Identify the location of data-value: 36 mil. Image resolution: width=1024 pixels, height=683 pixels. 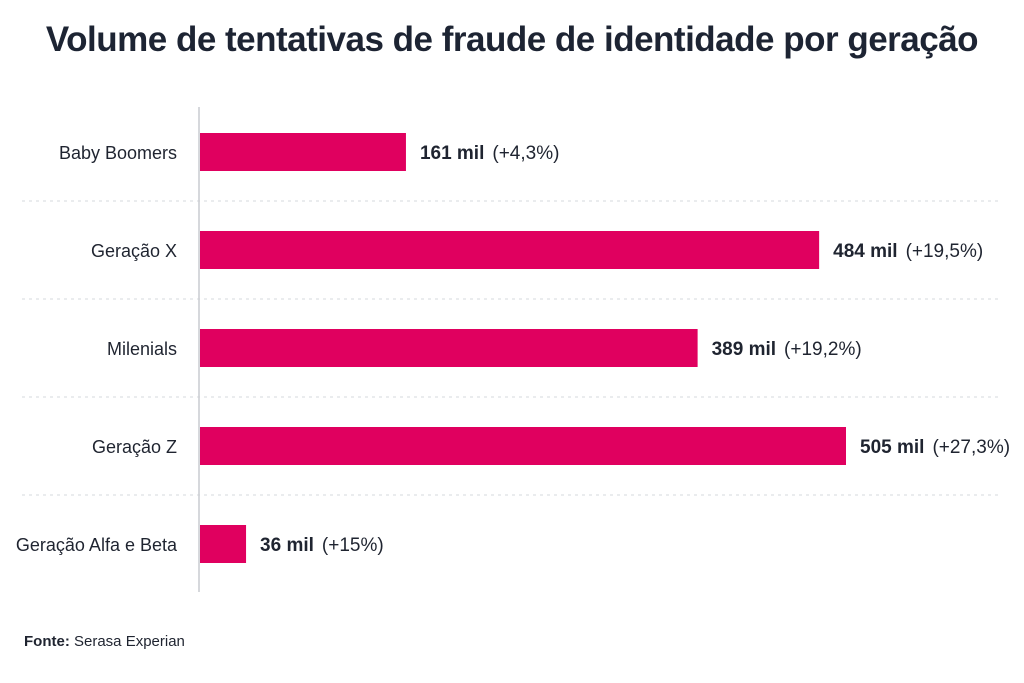
(287, 545).